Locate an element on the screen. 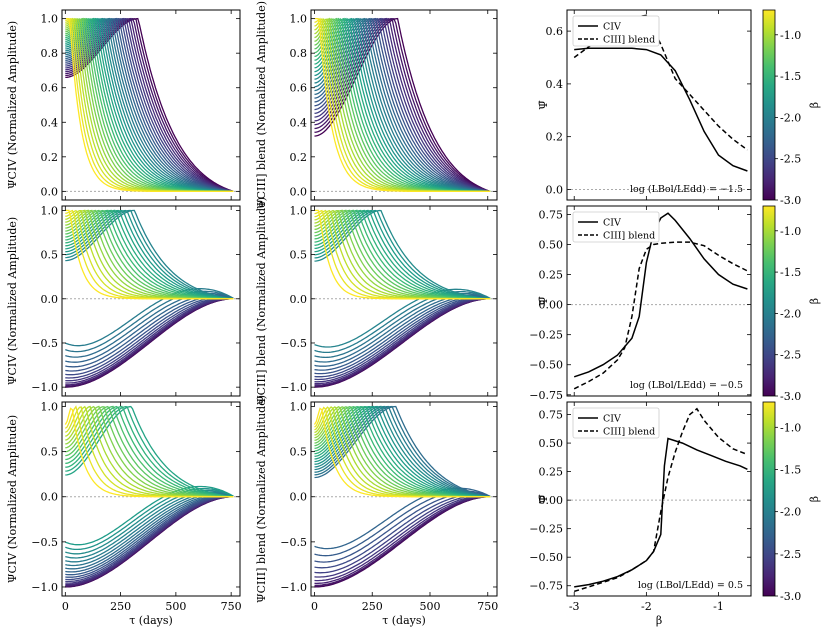 This screenshot has height=640, width=830. row3-civ-panel-xtick-label: 750 is located at coordinates (231, 606).